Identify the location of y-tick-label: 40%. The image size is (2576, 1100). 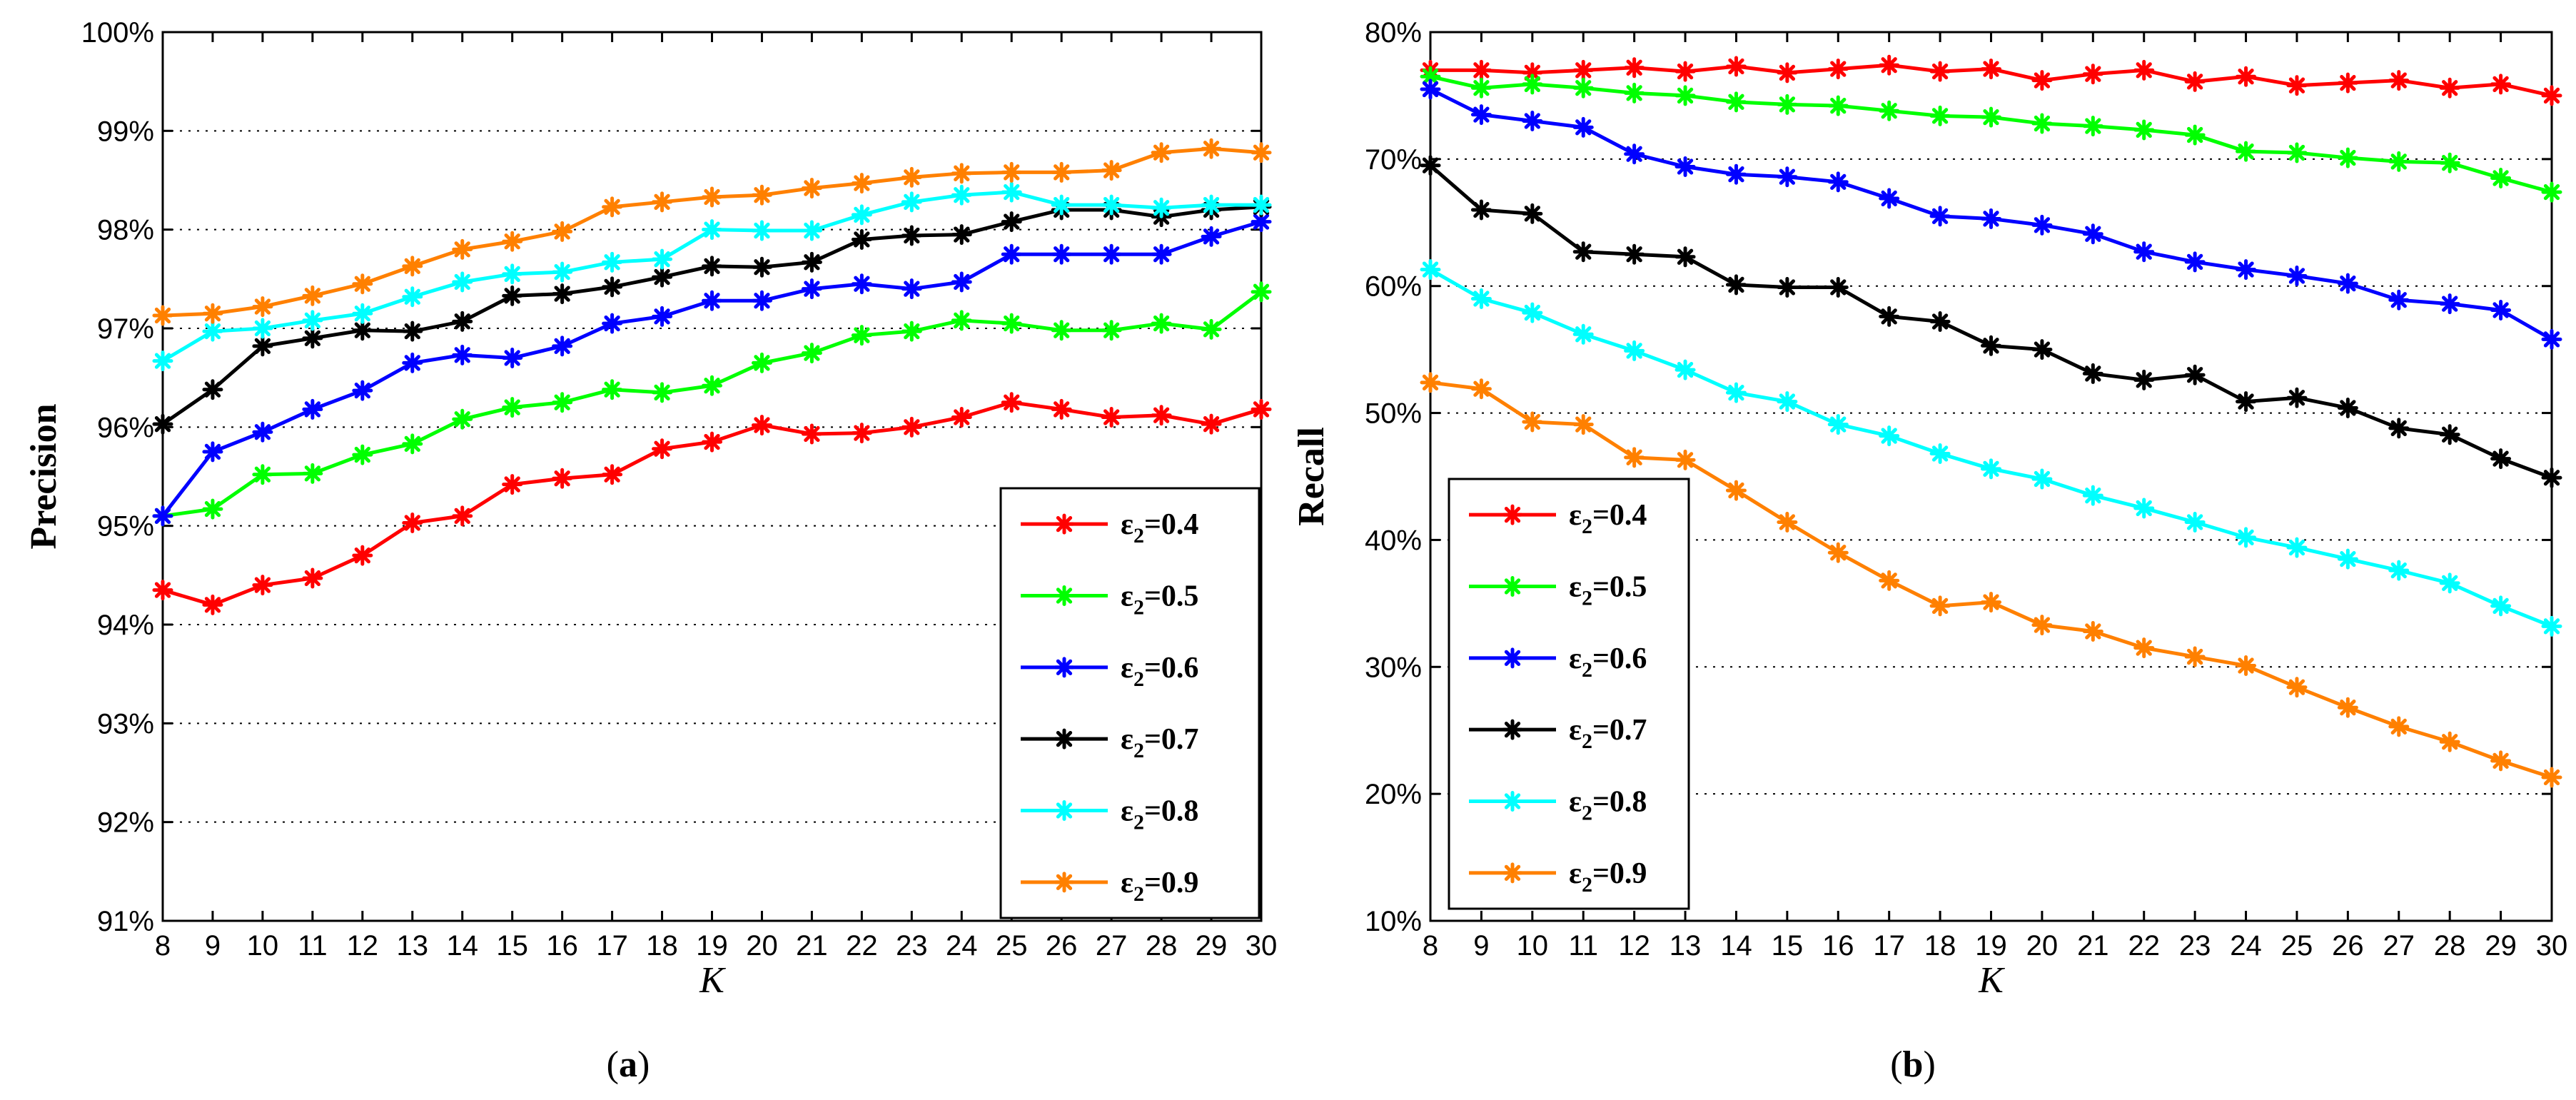
(1393, 540).